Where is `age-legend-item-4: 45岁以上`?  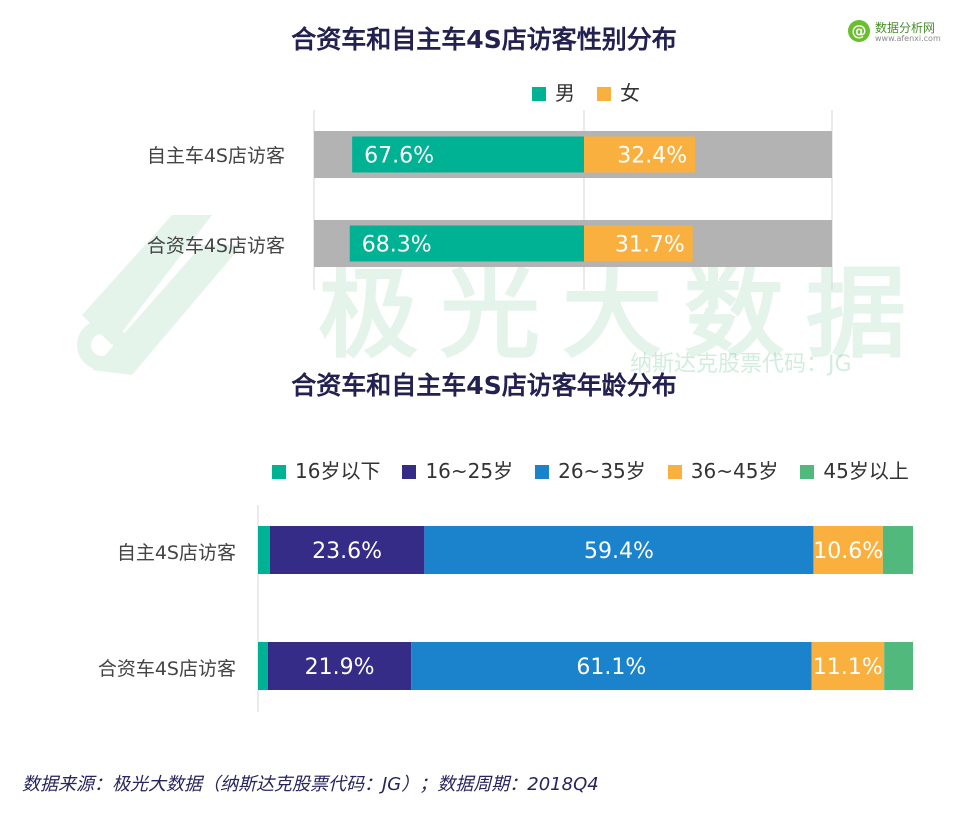 age-legend-item-4: 45岁以上 is located at coordinates (854, 469).